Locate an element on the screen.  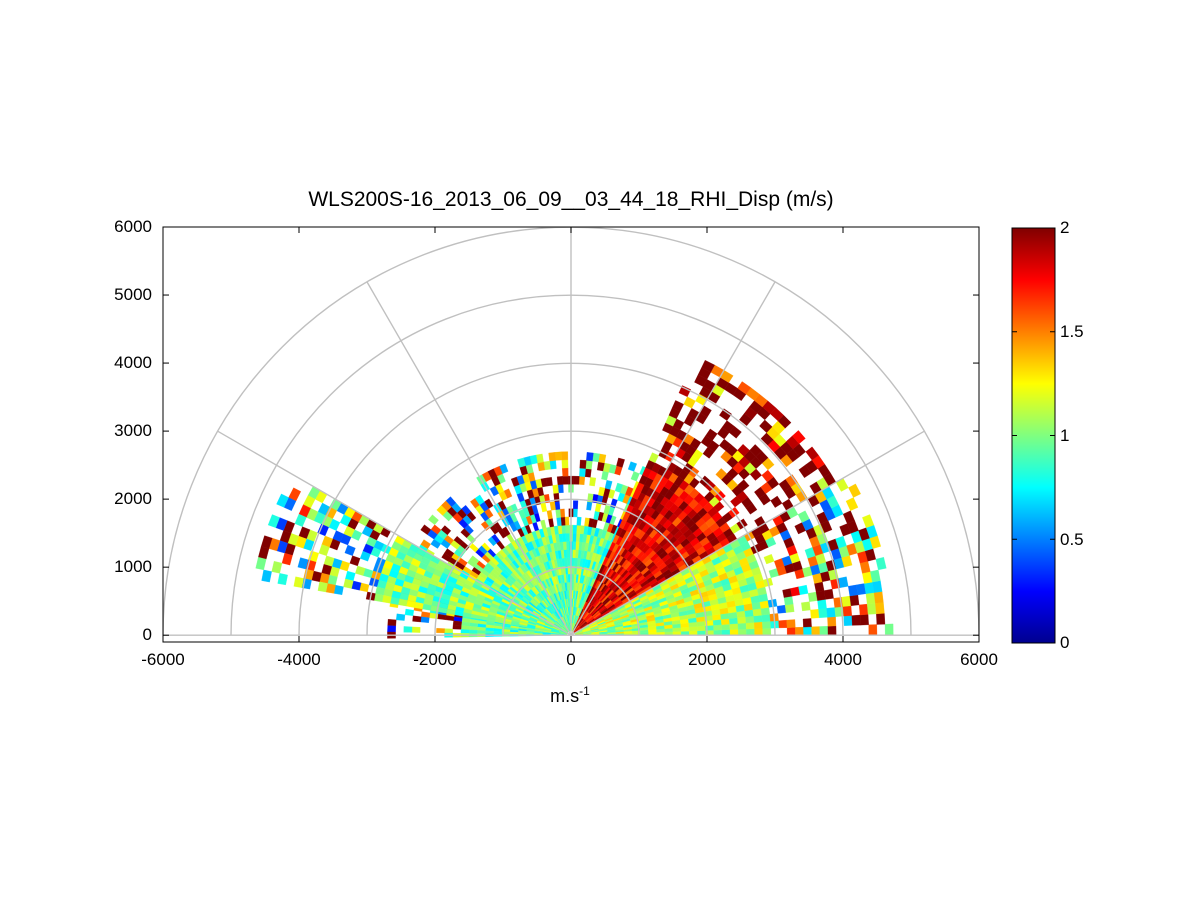
y-tick-label: 6000 is located at coordinates (133, 226).